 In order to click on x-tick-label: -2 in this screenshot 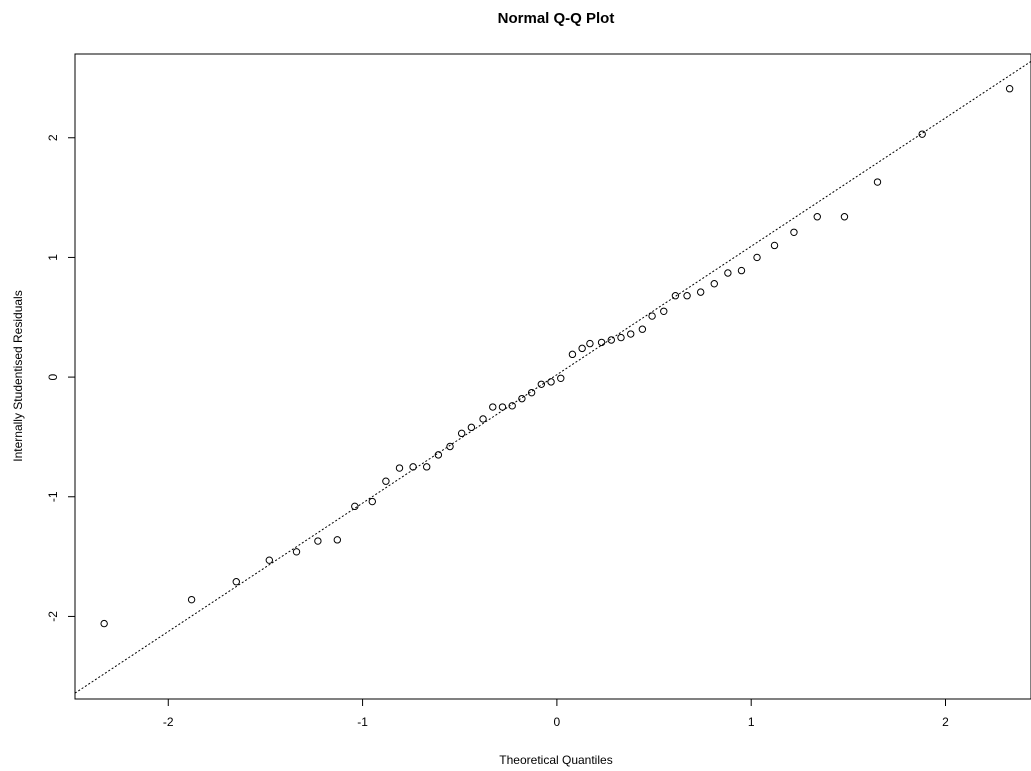, I will do `click(168, 722)`.